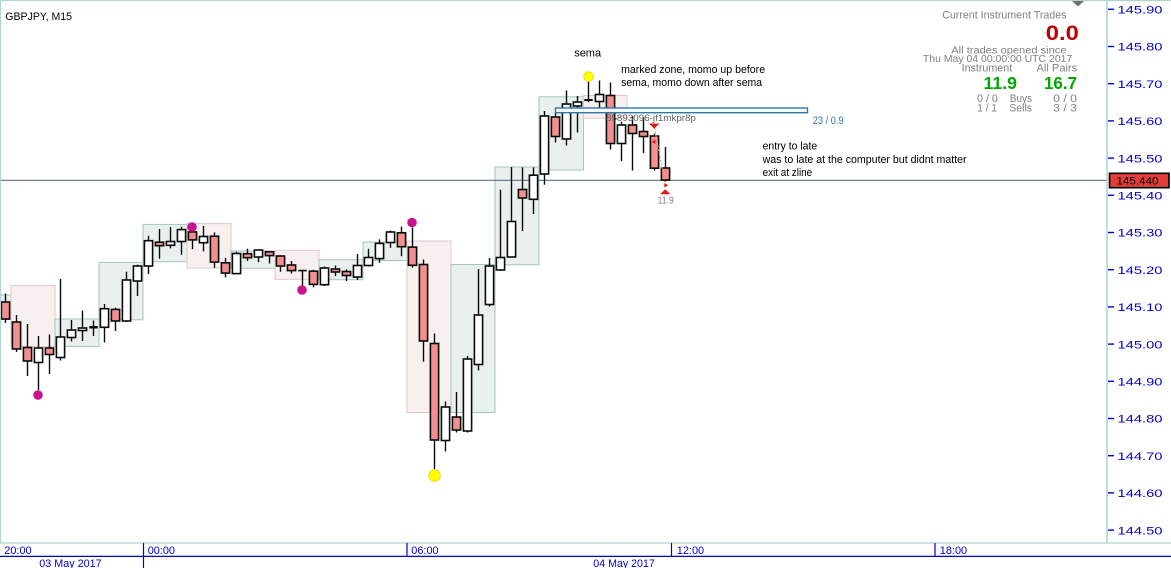 The width and height of the screenshot is (1171, 568). I want to click on svg-text: sema, momo down after sema, so click(692, 83).